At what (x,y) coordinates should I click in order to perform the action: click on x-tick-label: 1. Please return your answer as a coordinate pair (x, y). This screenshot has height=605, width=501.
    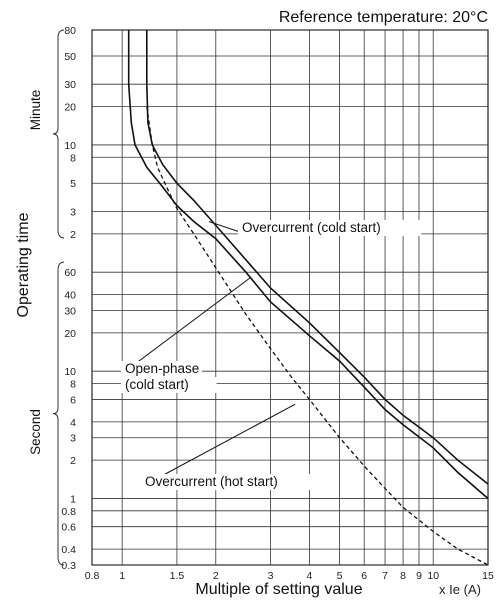
    Looking at the image, I should click on (122, 576).